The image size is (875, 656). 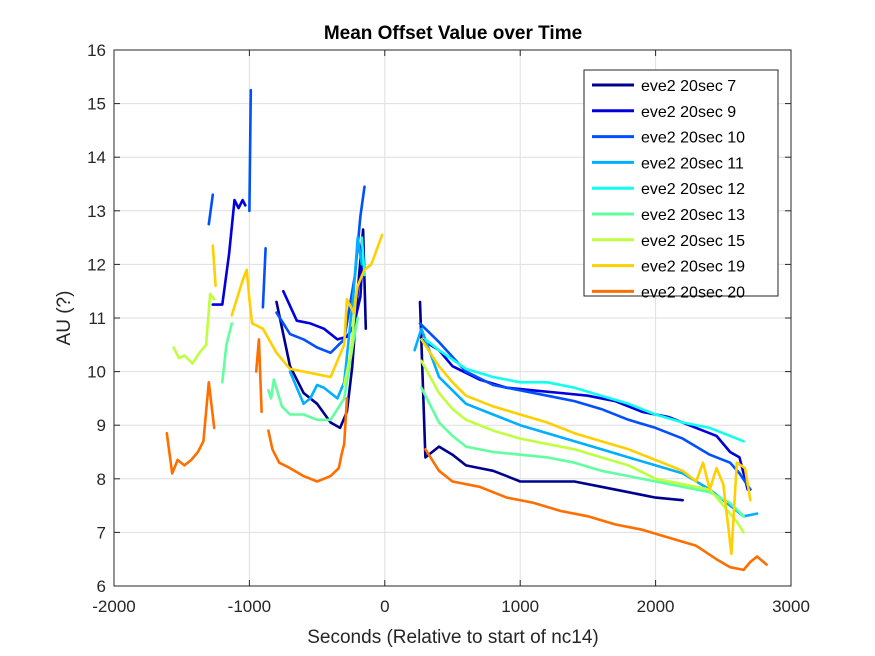 What do you see at coordinates (693, 189) in the screenshot?
I see `legend-label: eve2 20sec 12` at bounding box center [693, 189].